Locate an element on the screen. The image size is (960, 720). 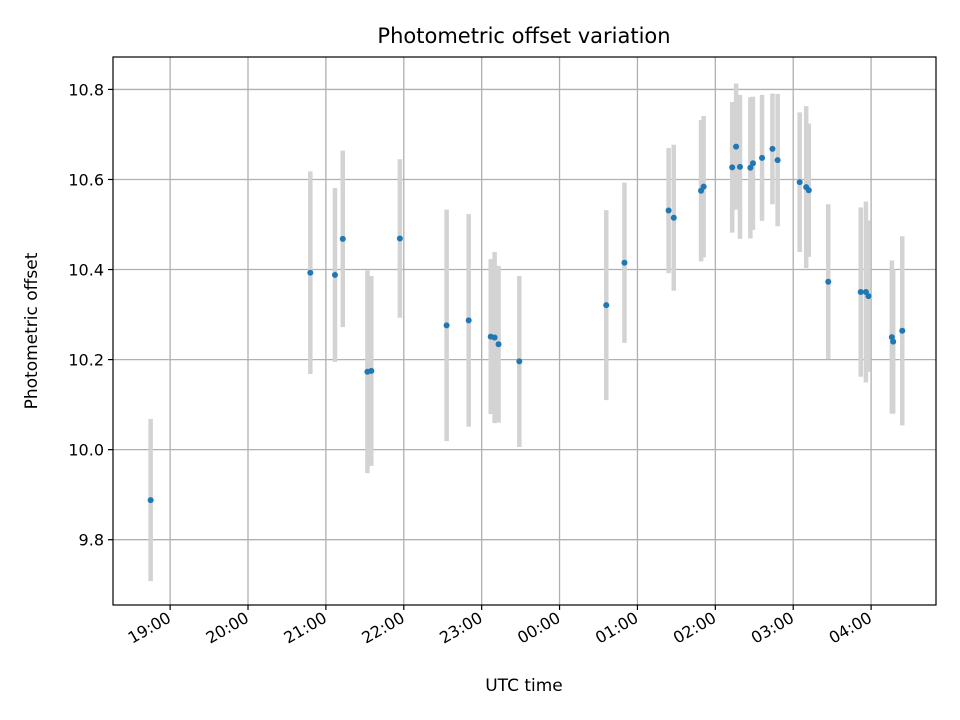
y-tick-label: 10.2 is located at coordinates (86, 360).